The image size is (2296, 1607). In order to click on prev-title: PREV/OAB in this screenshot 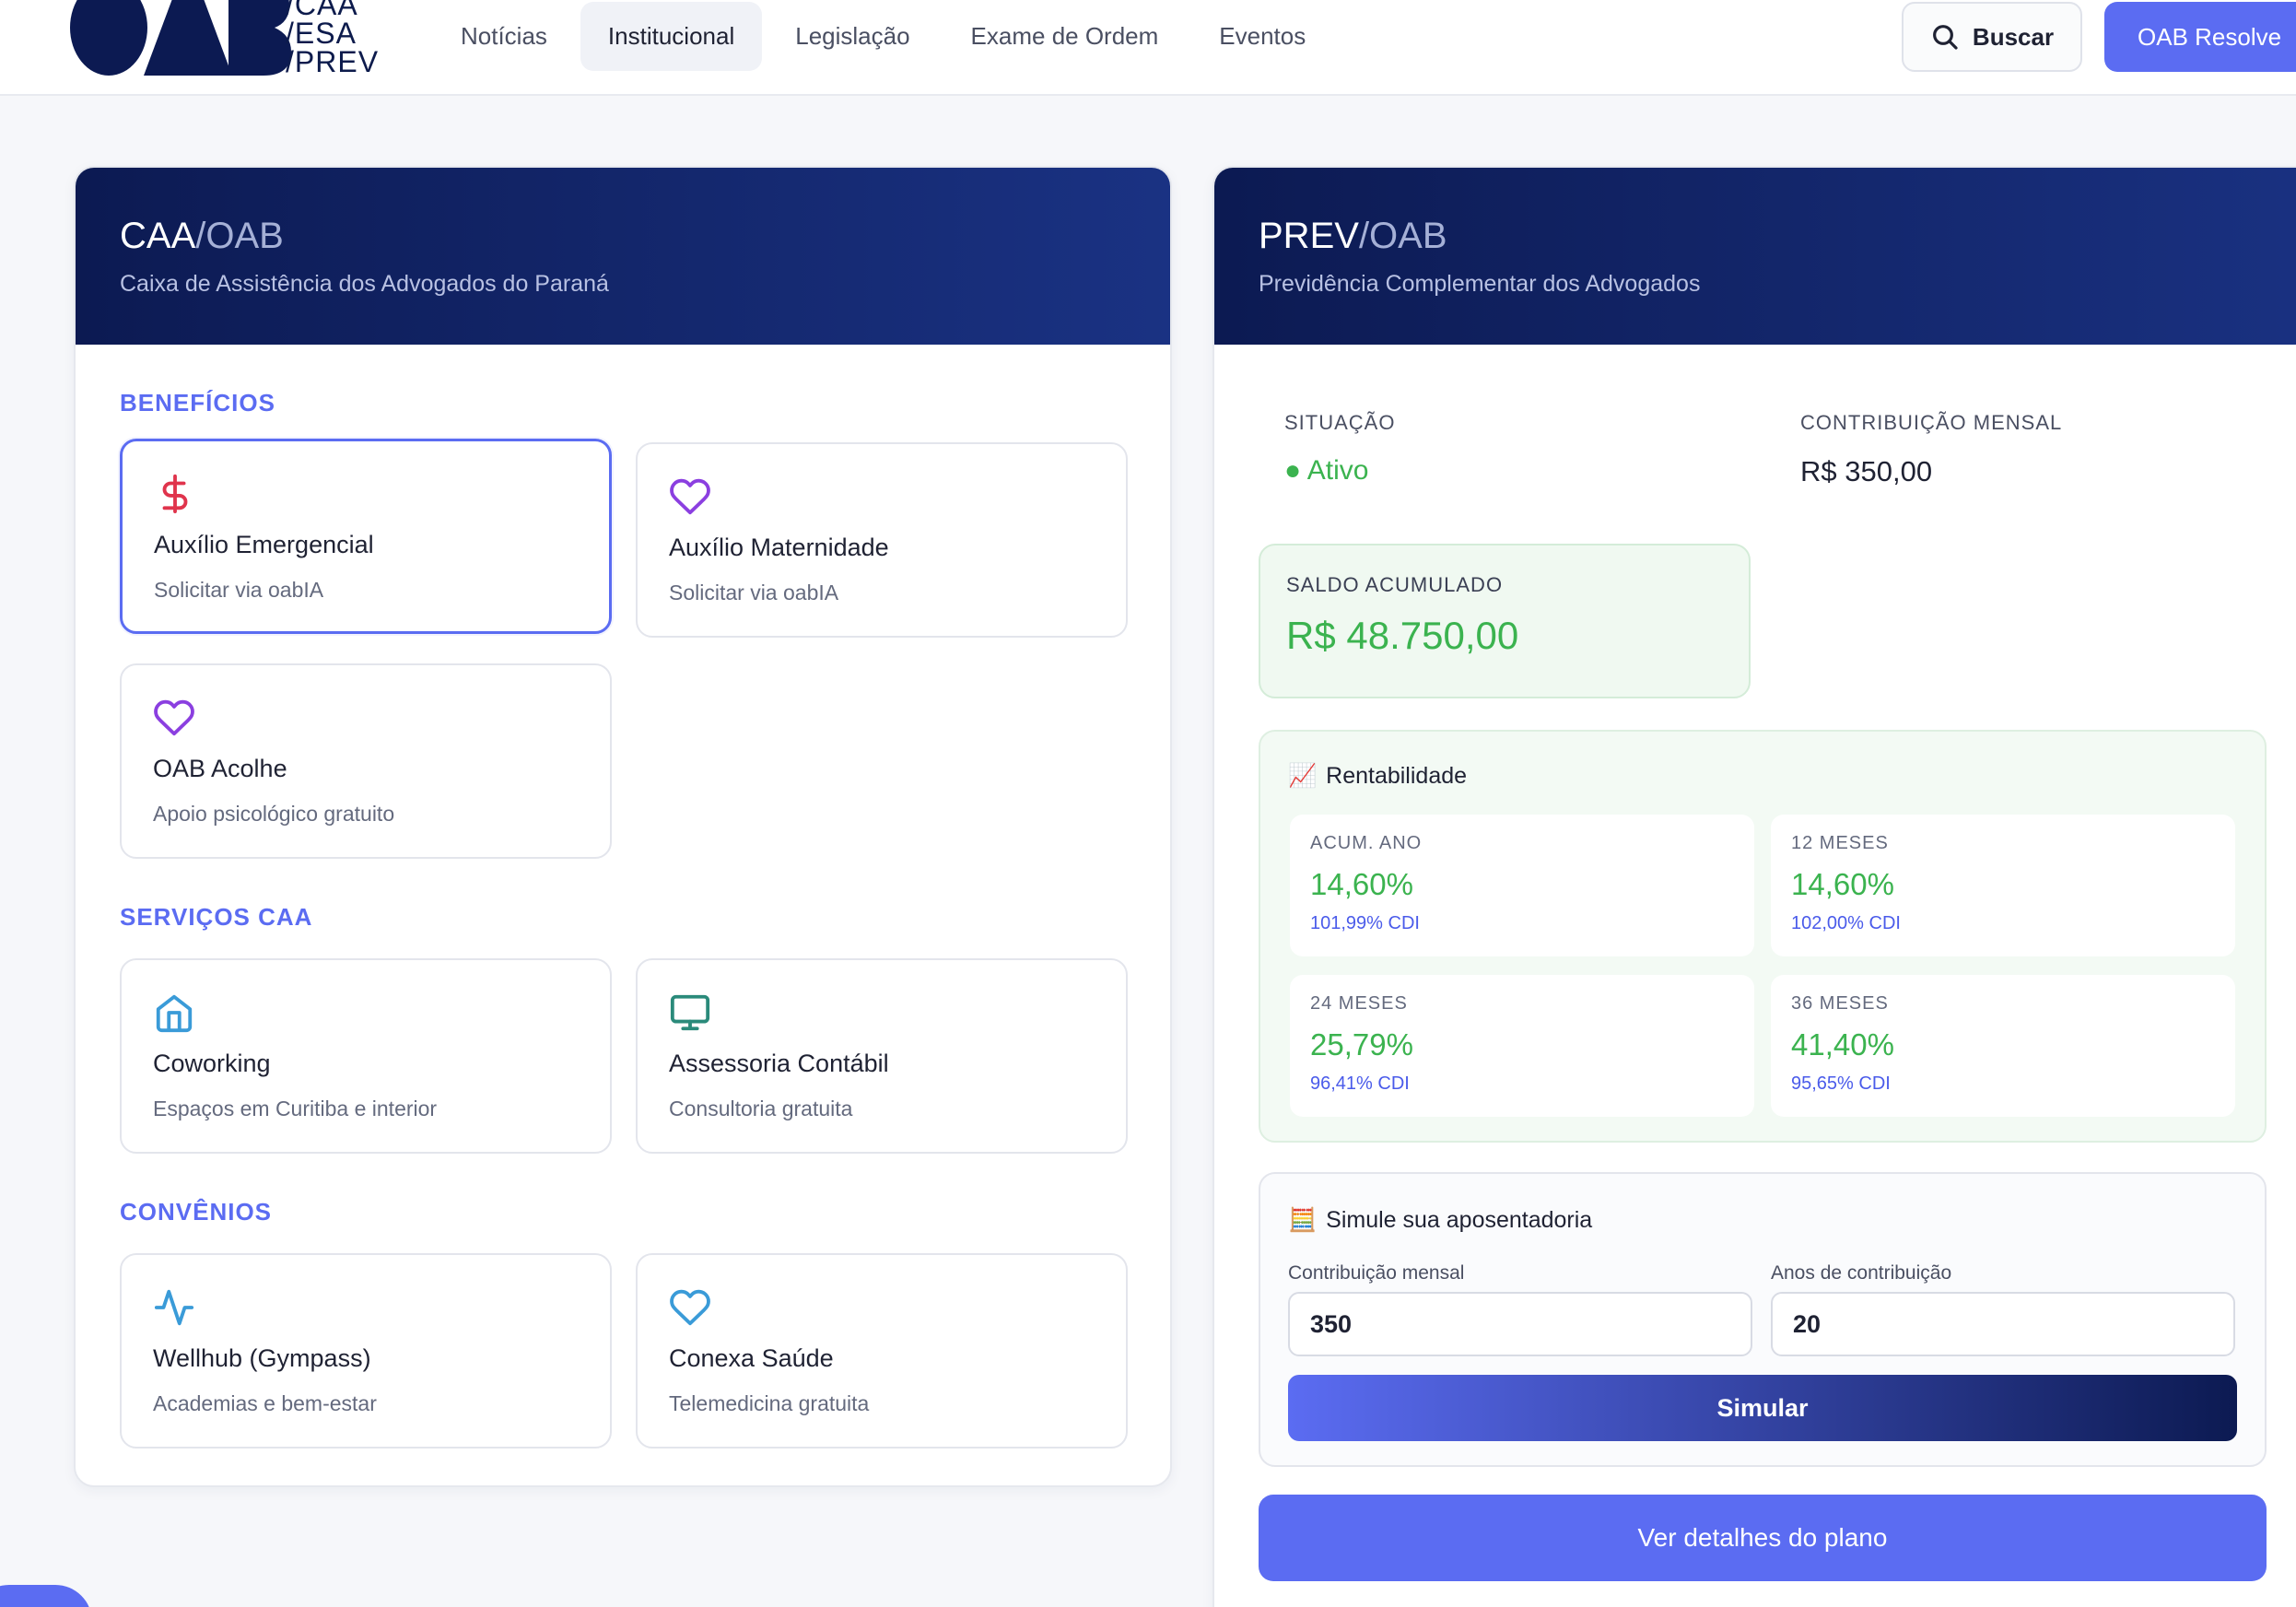, I will do `click(1778, 236)`.